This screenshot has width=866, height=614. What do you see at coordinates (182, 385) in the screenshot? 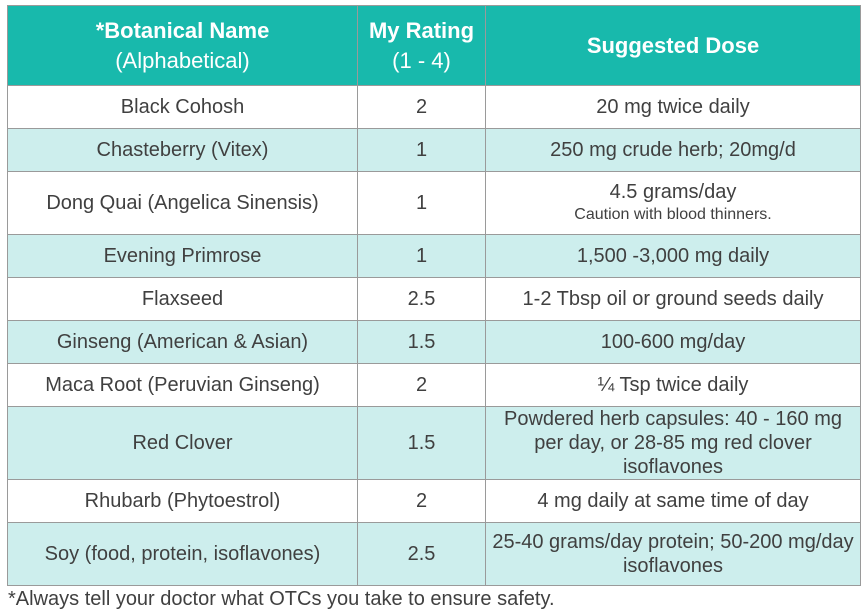
I see `cell-name: Maca Root (Peruvian Ginseng)` at bounding box center [182, 385].